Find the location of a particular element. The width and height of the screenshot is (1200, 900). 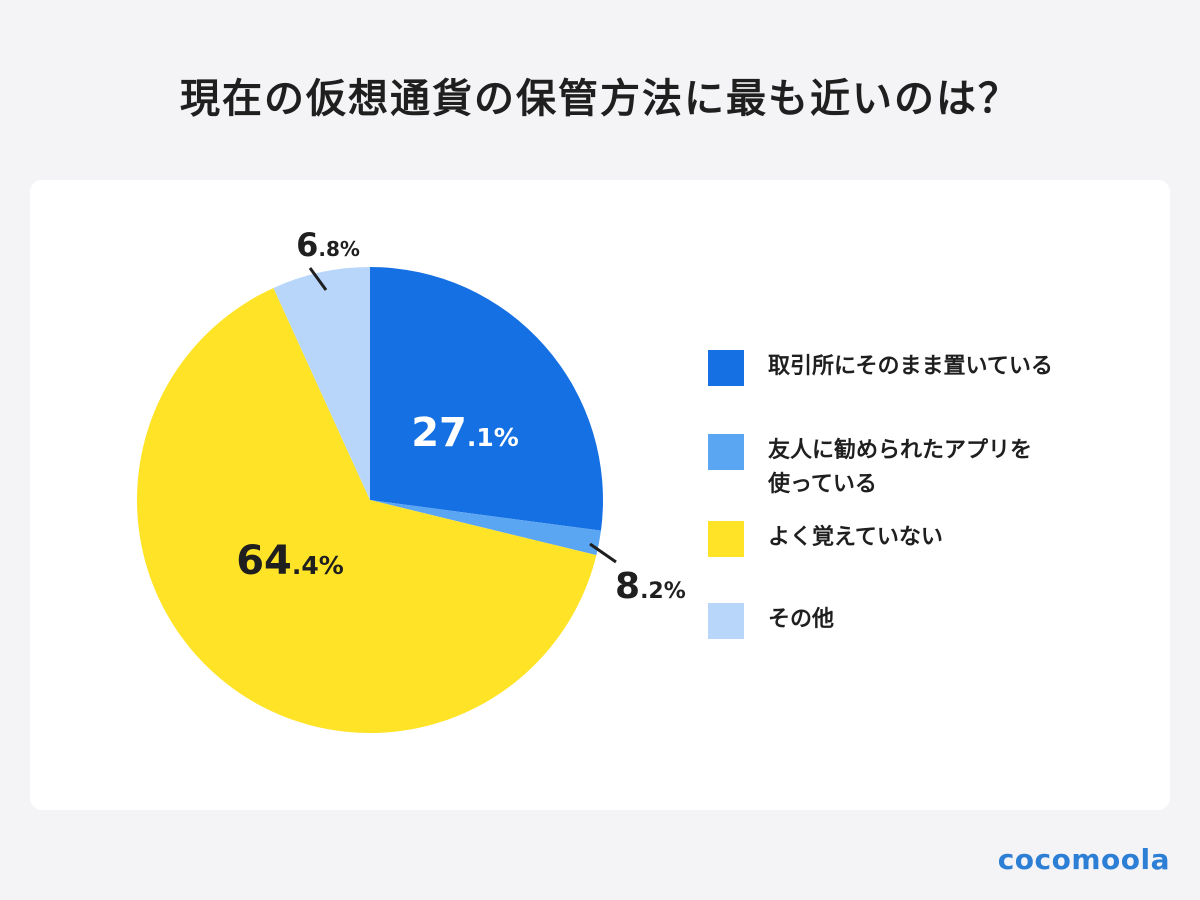

legend-label: その他 is located at coordinates (801, 619).